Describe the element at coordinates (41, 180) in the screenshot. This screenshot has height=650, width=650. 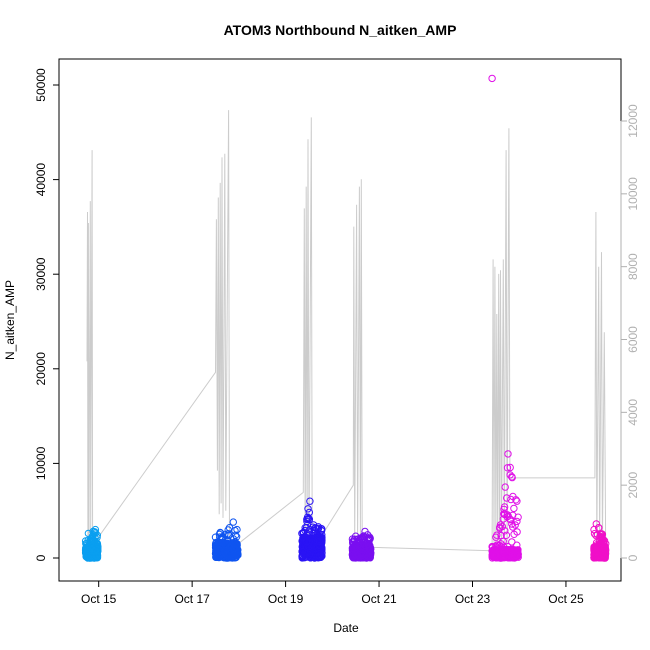
I see `y-tick-label: 40000` at that location.